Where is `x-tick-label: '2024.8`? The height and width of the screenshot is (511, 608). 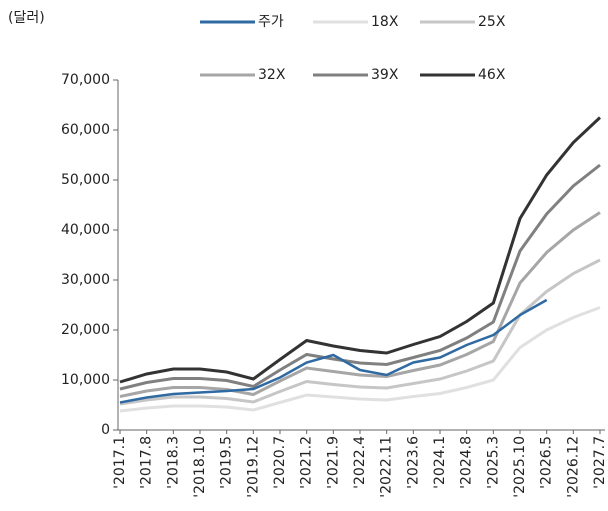 x-tick-label: '2024.8 is located at coordinates (467, 462).